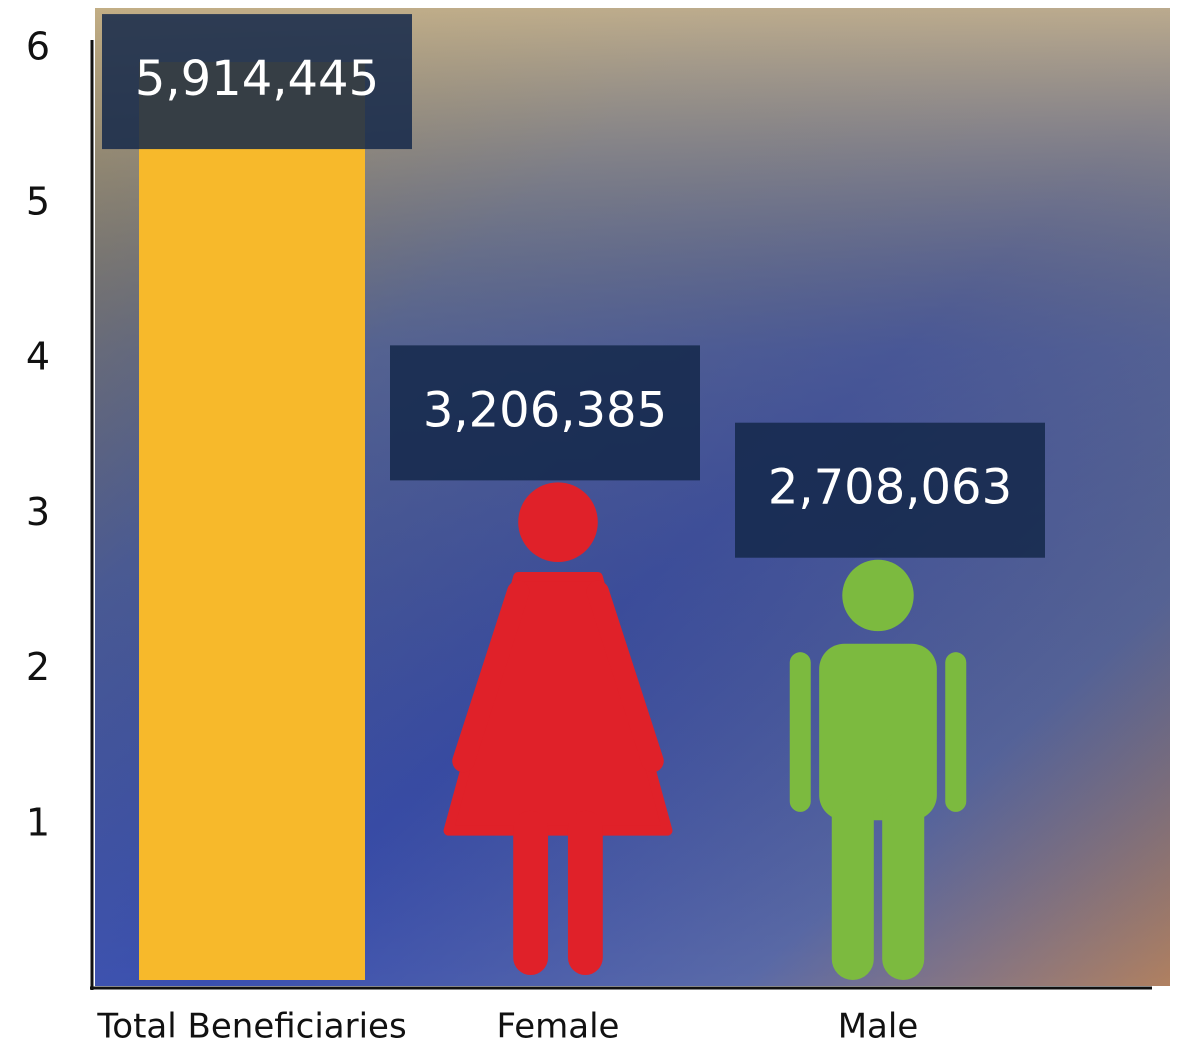 This screenshot has width=1184, height=1057. What do you see at coordinates (558, 729) in the screenshot?
I see `female-pictogram` at bounding box center [558, 729].